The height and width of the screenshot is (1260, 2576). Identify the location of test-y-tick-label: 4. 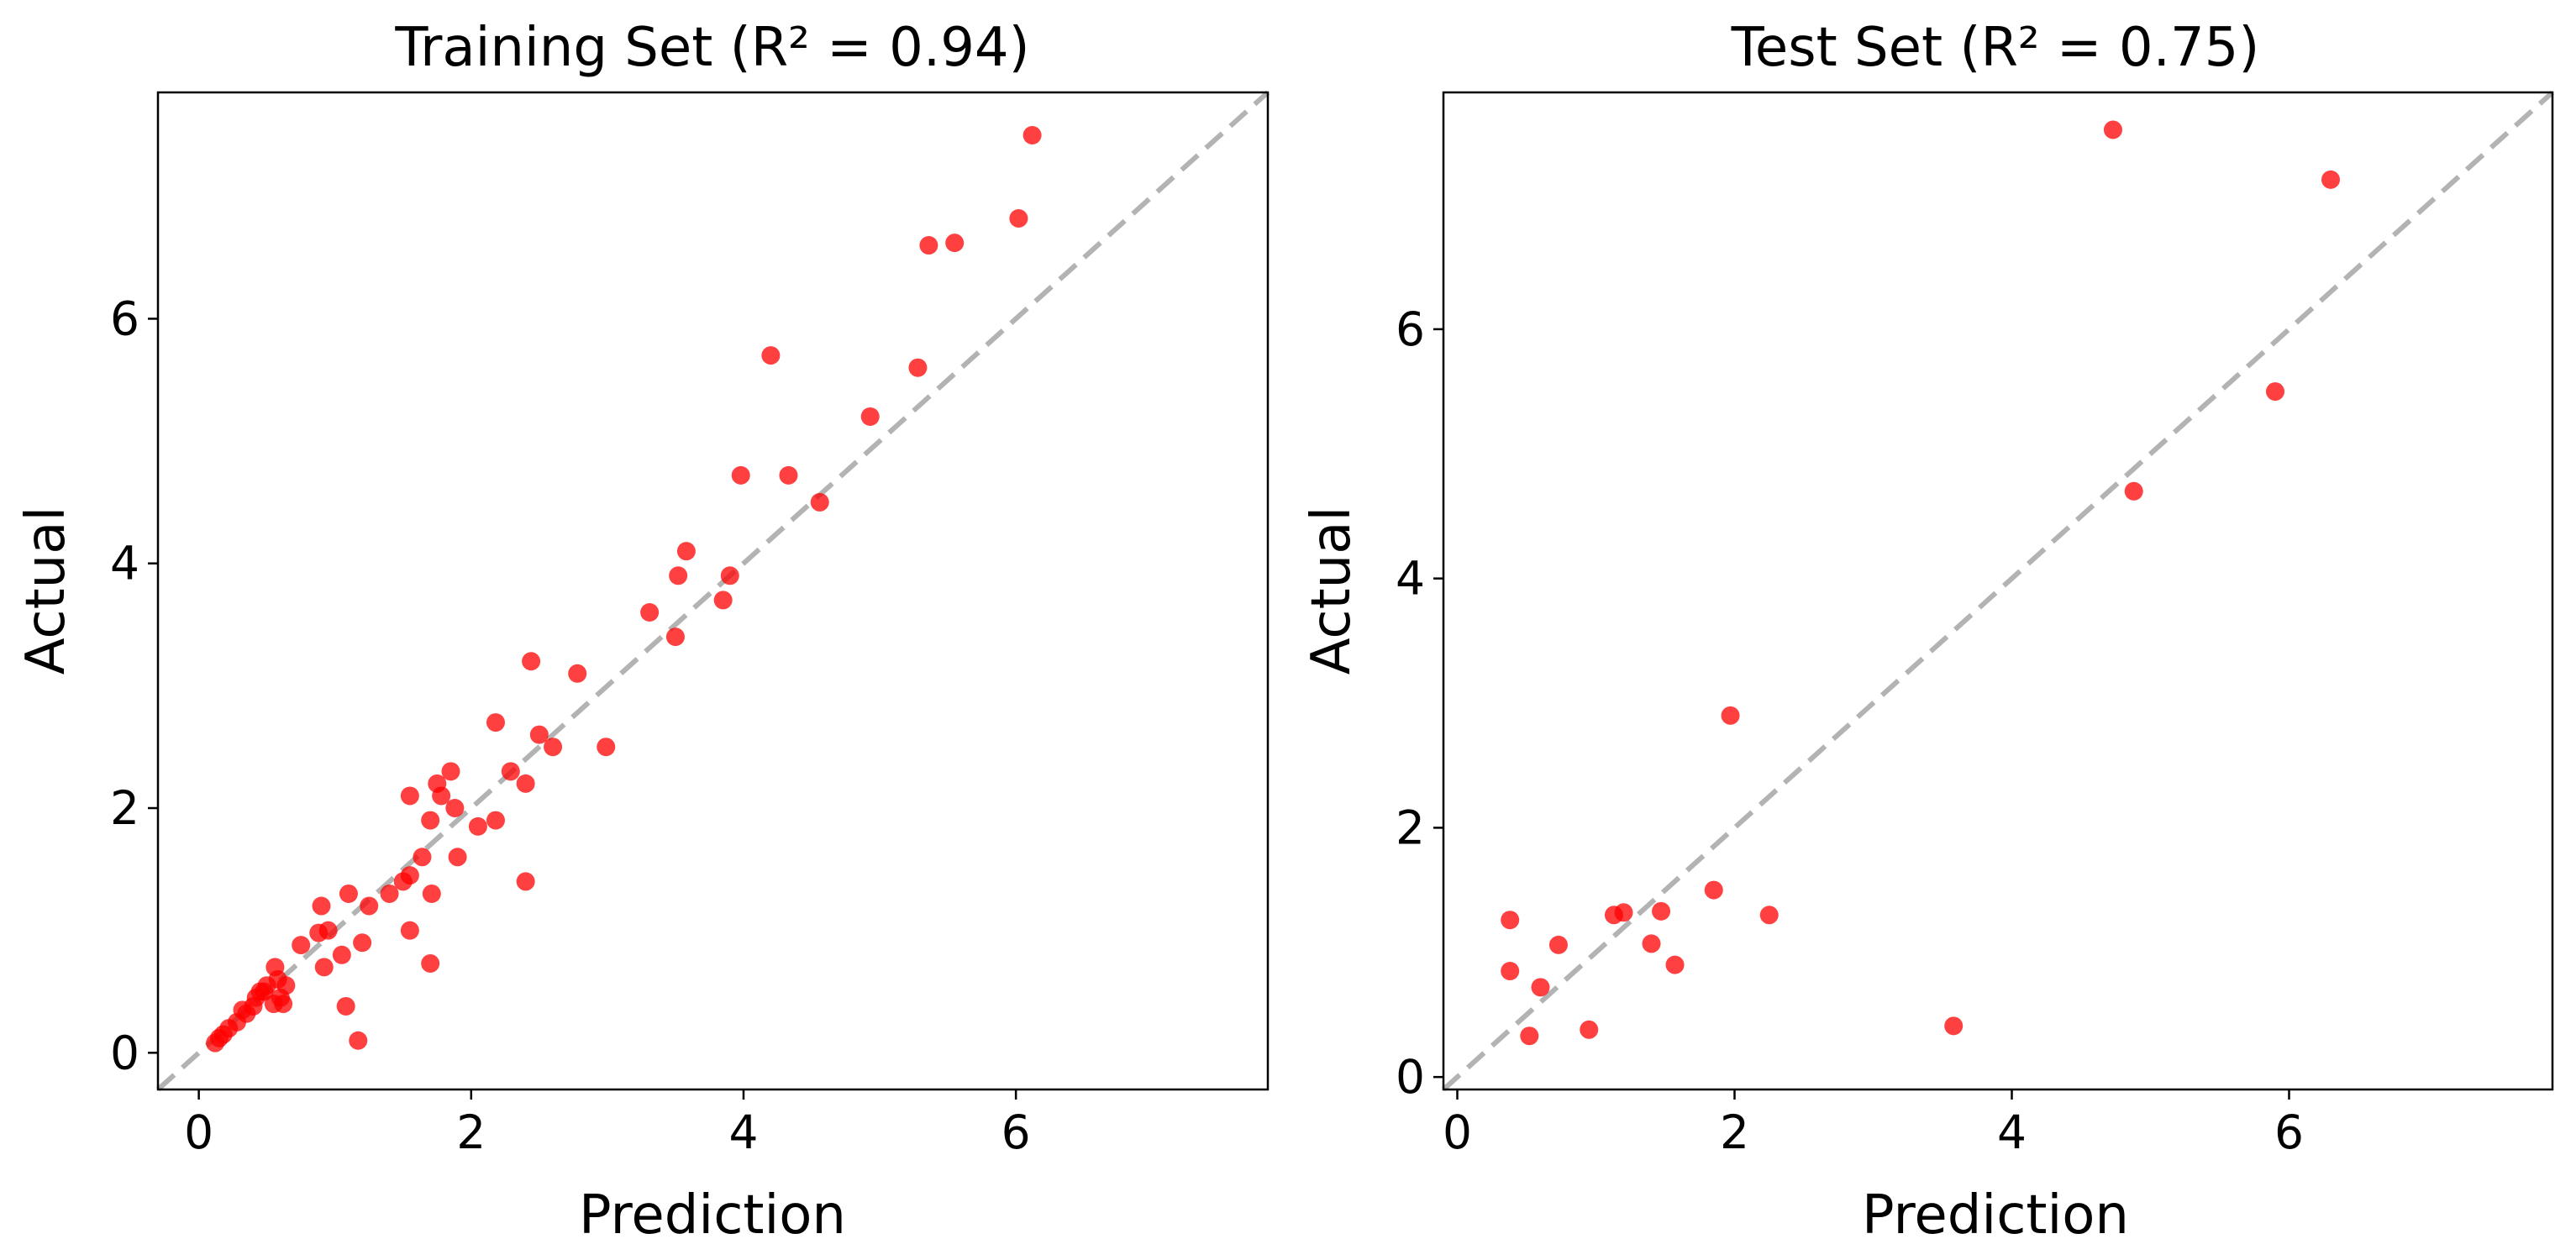
(1410, 579).